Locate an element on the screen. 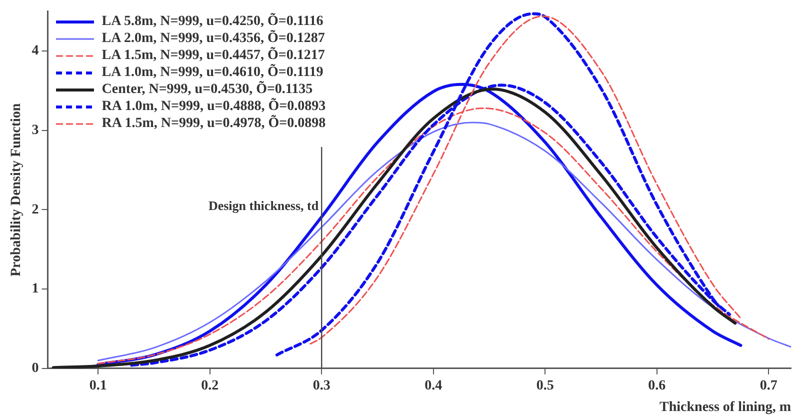 Image resolution: width=801 pixels, height=420 pixels. x-tick-label: 0.2 is located at coordinates (210, 386).